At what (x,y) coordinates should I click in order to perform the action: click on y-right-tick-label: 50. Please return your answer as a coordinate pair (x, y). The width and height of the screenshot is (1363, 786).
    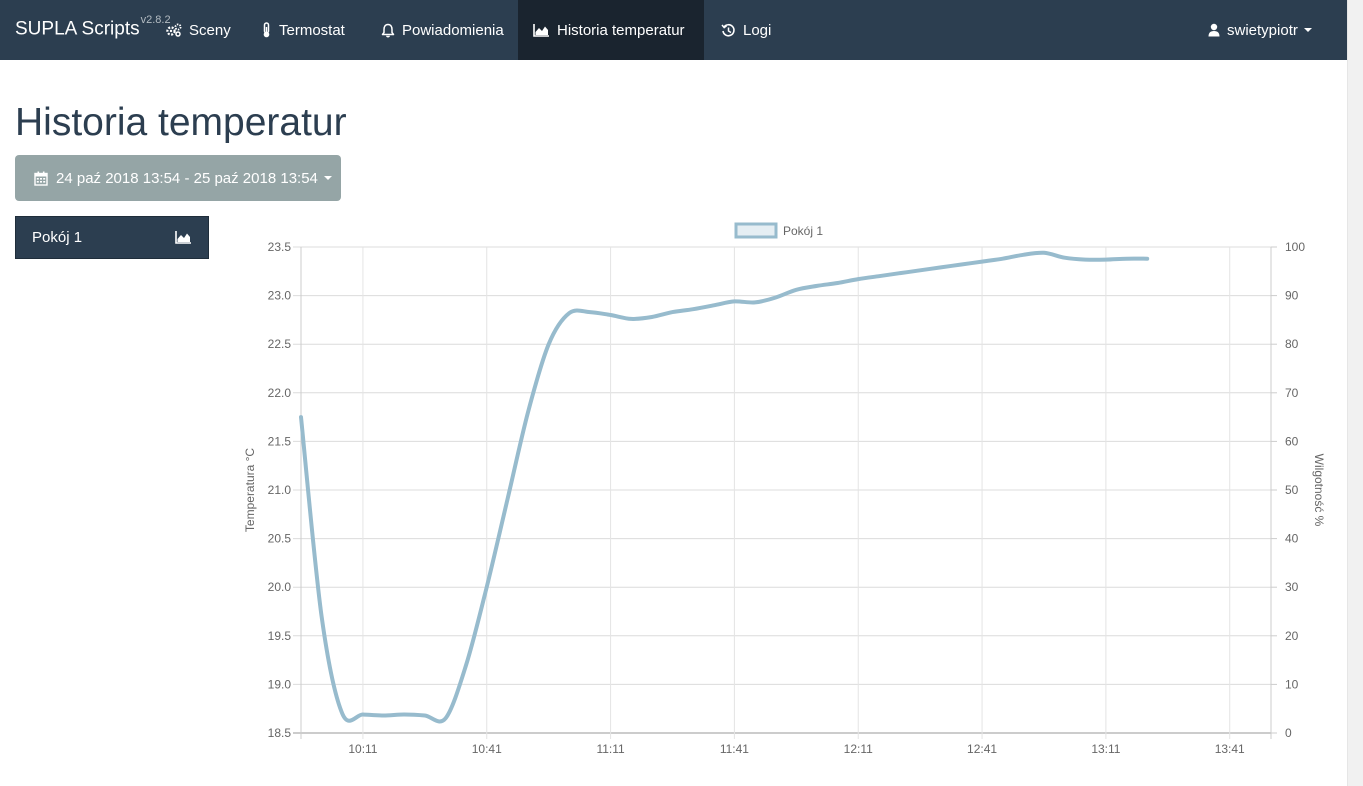
    Looking at the image, I should click on (1292, 490).